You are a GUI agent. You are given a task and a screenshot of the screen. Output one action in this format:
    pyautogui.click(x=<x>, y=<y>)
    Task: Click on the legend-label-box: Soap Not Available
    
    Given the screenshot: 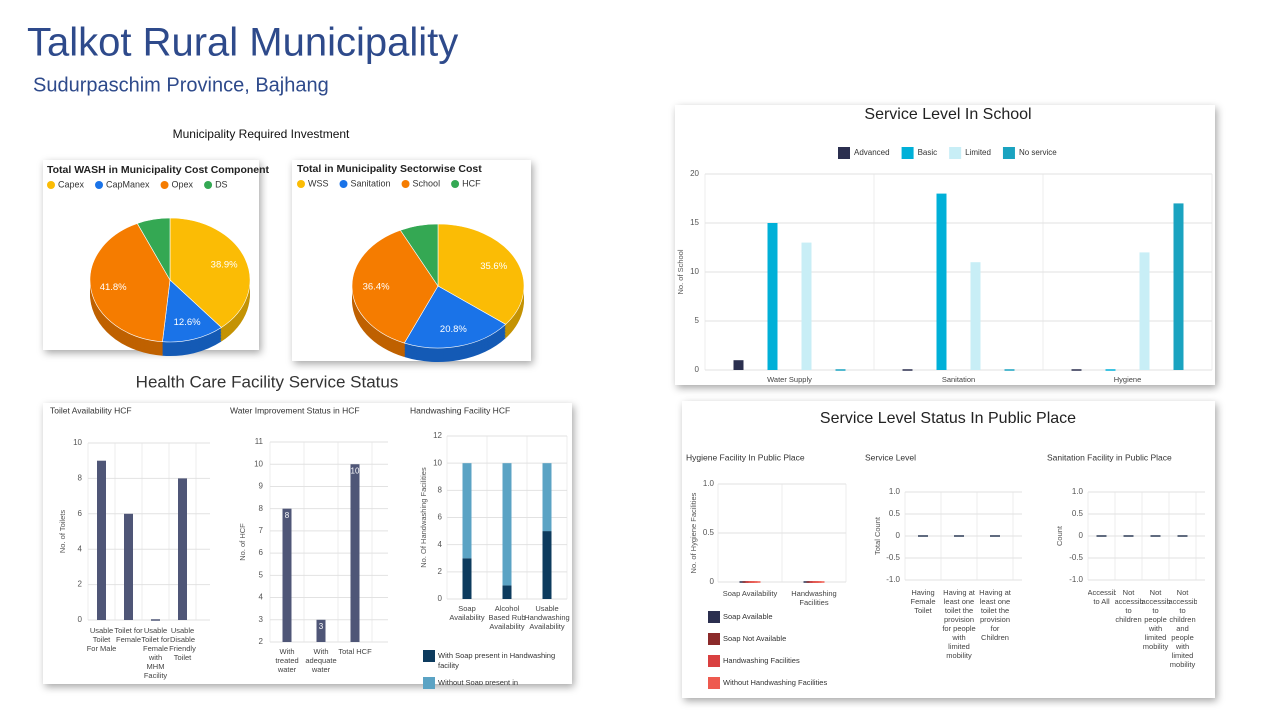 What is the action you would take?
    pyautogui.click(x=755, y=638)
    